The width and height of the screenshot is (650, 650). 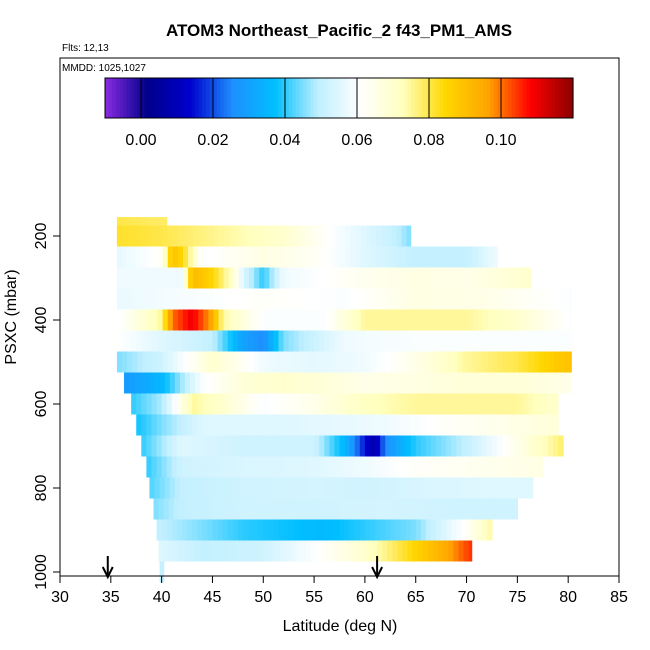 What do you see at coordinates (339, 30) in the screenshot?
I see `chart-title: ATOM3 Northeast_Pacific_2 f43_PM1_AMS` at bounding box center [339, 30].